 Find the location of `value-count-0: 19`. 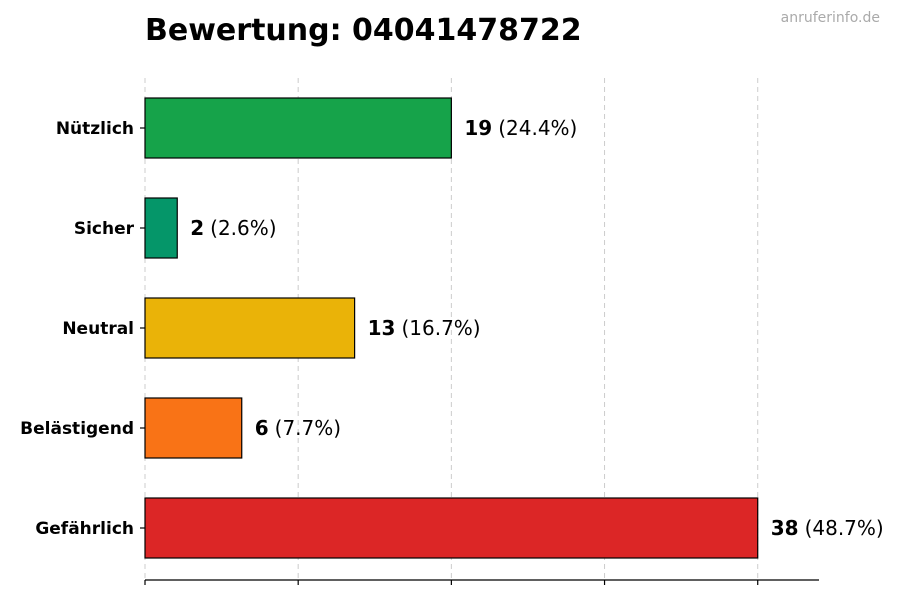

value-count-0: 19 is located at coordinates (478, 128).